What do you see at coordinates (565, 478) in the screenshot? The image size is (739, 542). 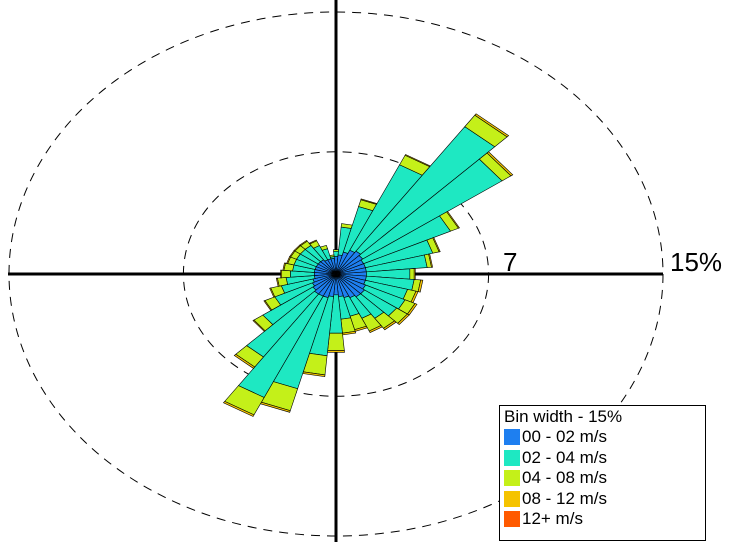 I see `legend-label: 04 - 08 m/s` at bounding box center [565, 478].